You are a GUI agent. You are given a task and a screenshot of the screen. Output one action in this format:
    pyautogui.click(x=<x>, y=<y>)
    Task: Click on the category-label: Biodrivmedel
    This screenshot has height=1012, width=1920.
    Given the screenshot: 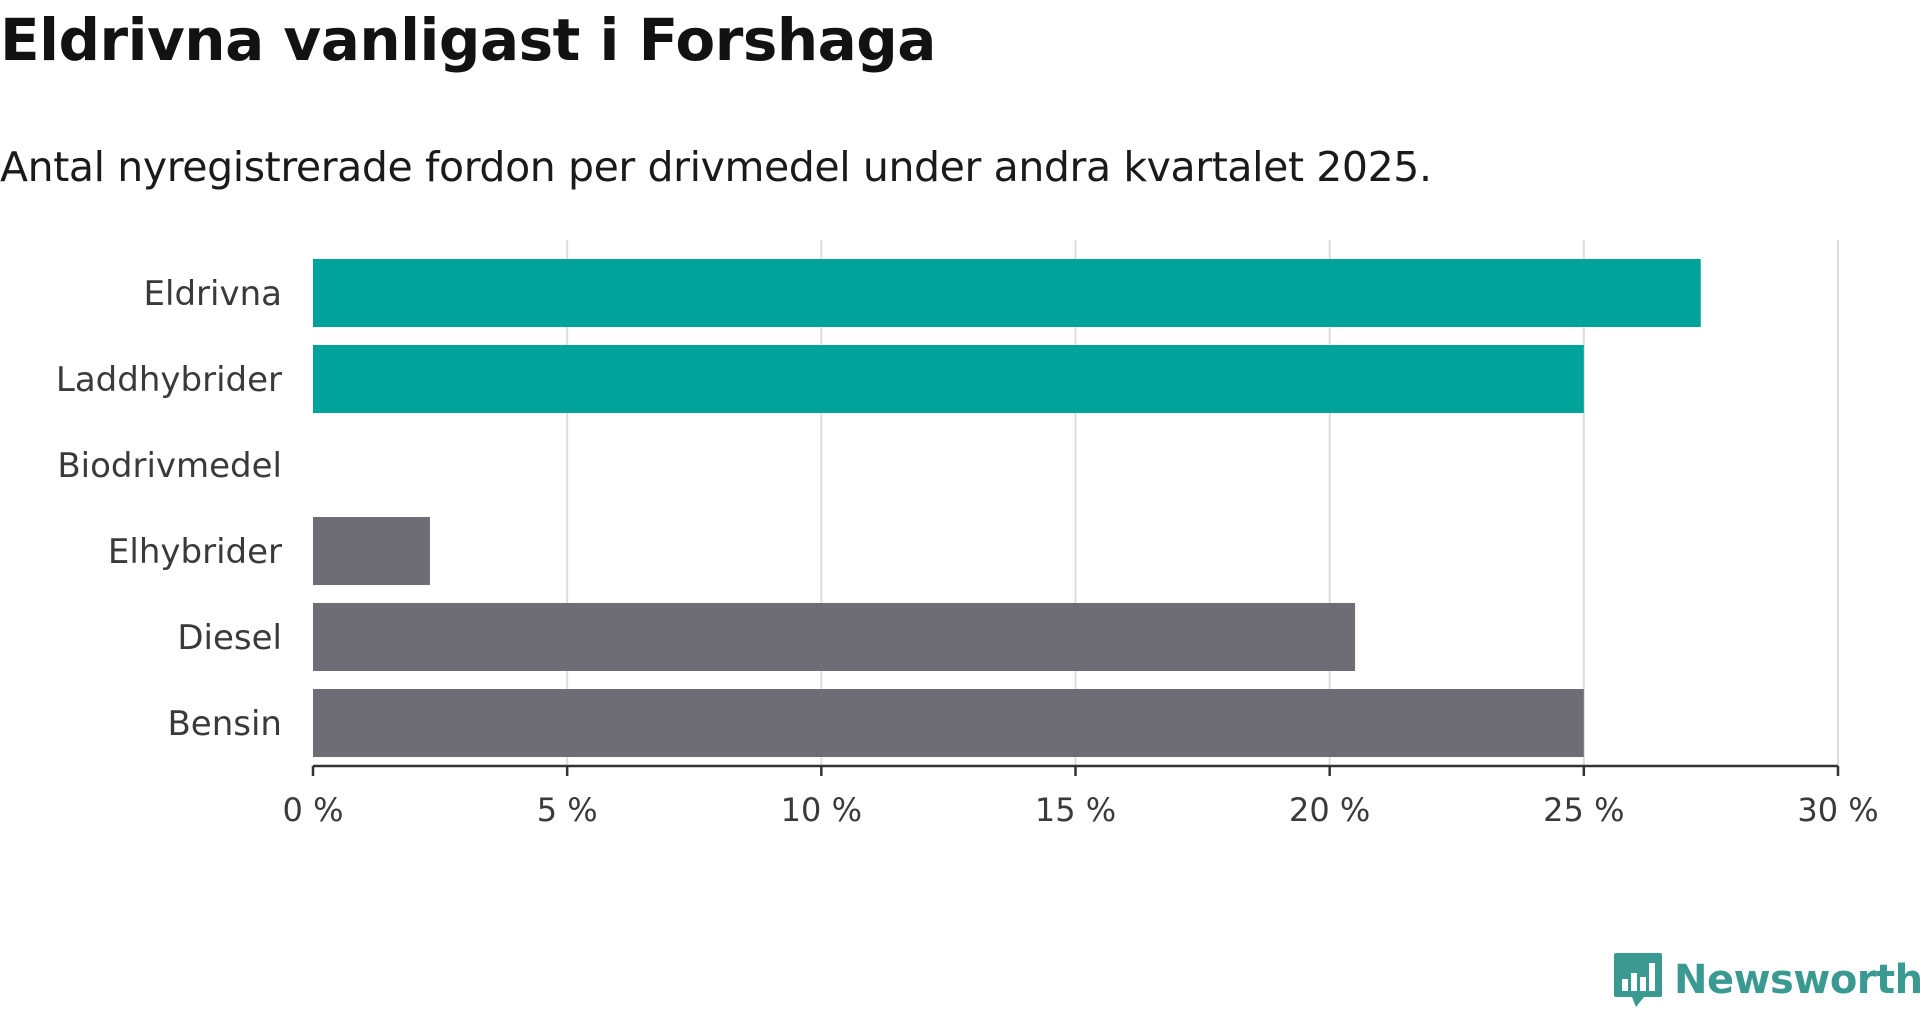 What is the action you would take?
    pyautogui.click(x=169, y=466)
    